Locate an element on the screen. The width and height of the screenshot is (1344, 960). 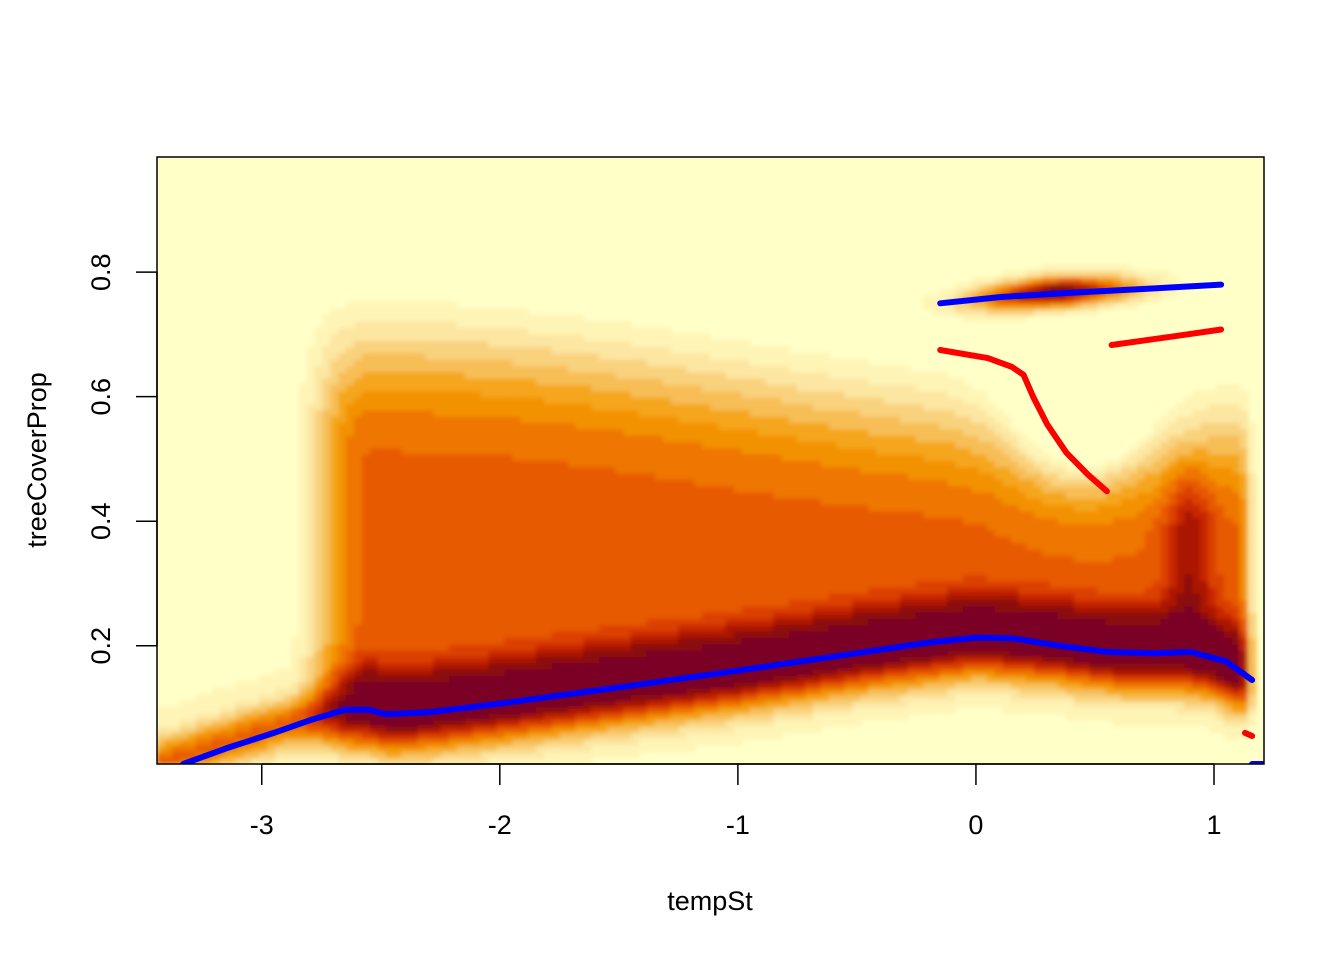
y-tick-label: 0.4 is located at coordinates (101, 521).